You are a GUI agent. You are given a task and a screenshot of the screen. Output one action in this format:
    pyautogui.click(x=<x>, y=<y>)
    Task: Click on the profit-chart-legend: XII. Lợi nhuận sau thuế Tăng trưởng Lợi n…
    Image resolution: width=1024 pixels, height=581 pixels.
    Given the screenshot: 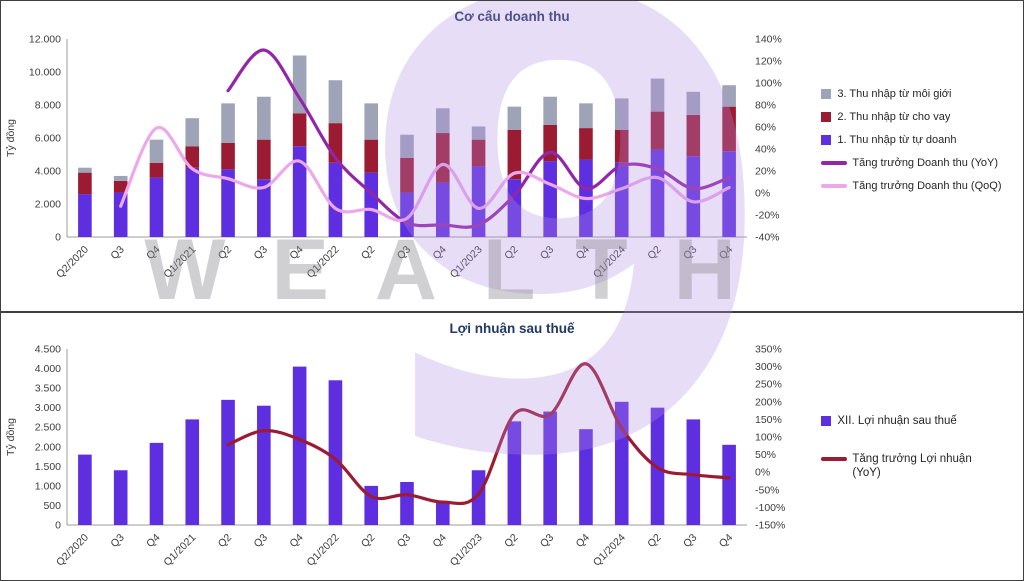 What is the action you would take?
    pyautogui.click(x=917, y=458)
    